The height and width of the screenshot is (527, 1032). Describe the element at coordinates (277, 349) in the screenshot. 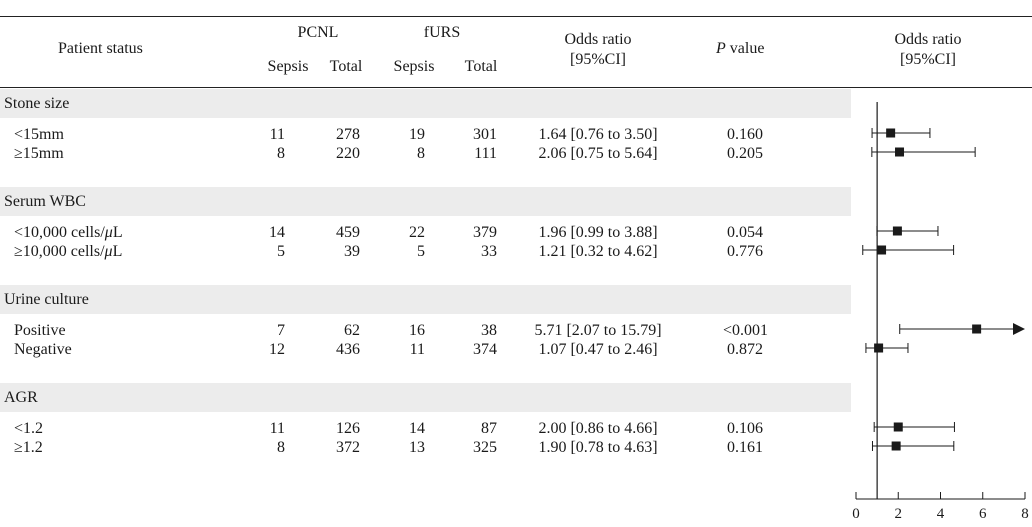

I see `pcnl-sepsis: 12` at that location.